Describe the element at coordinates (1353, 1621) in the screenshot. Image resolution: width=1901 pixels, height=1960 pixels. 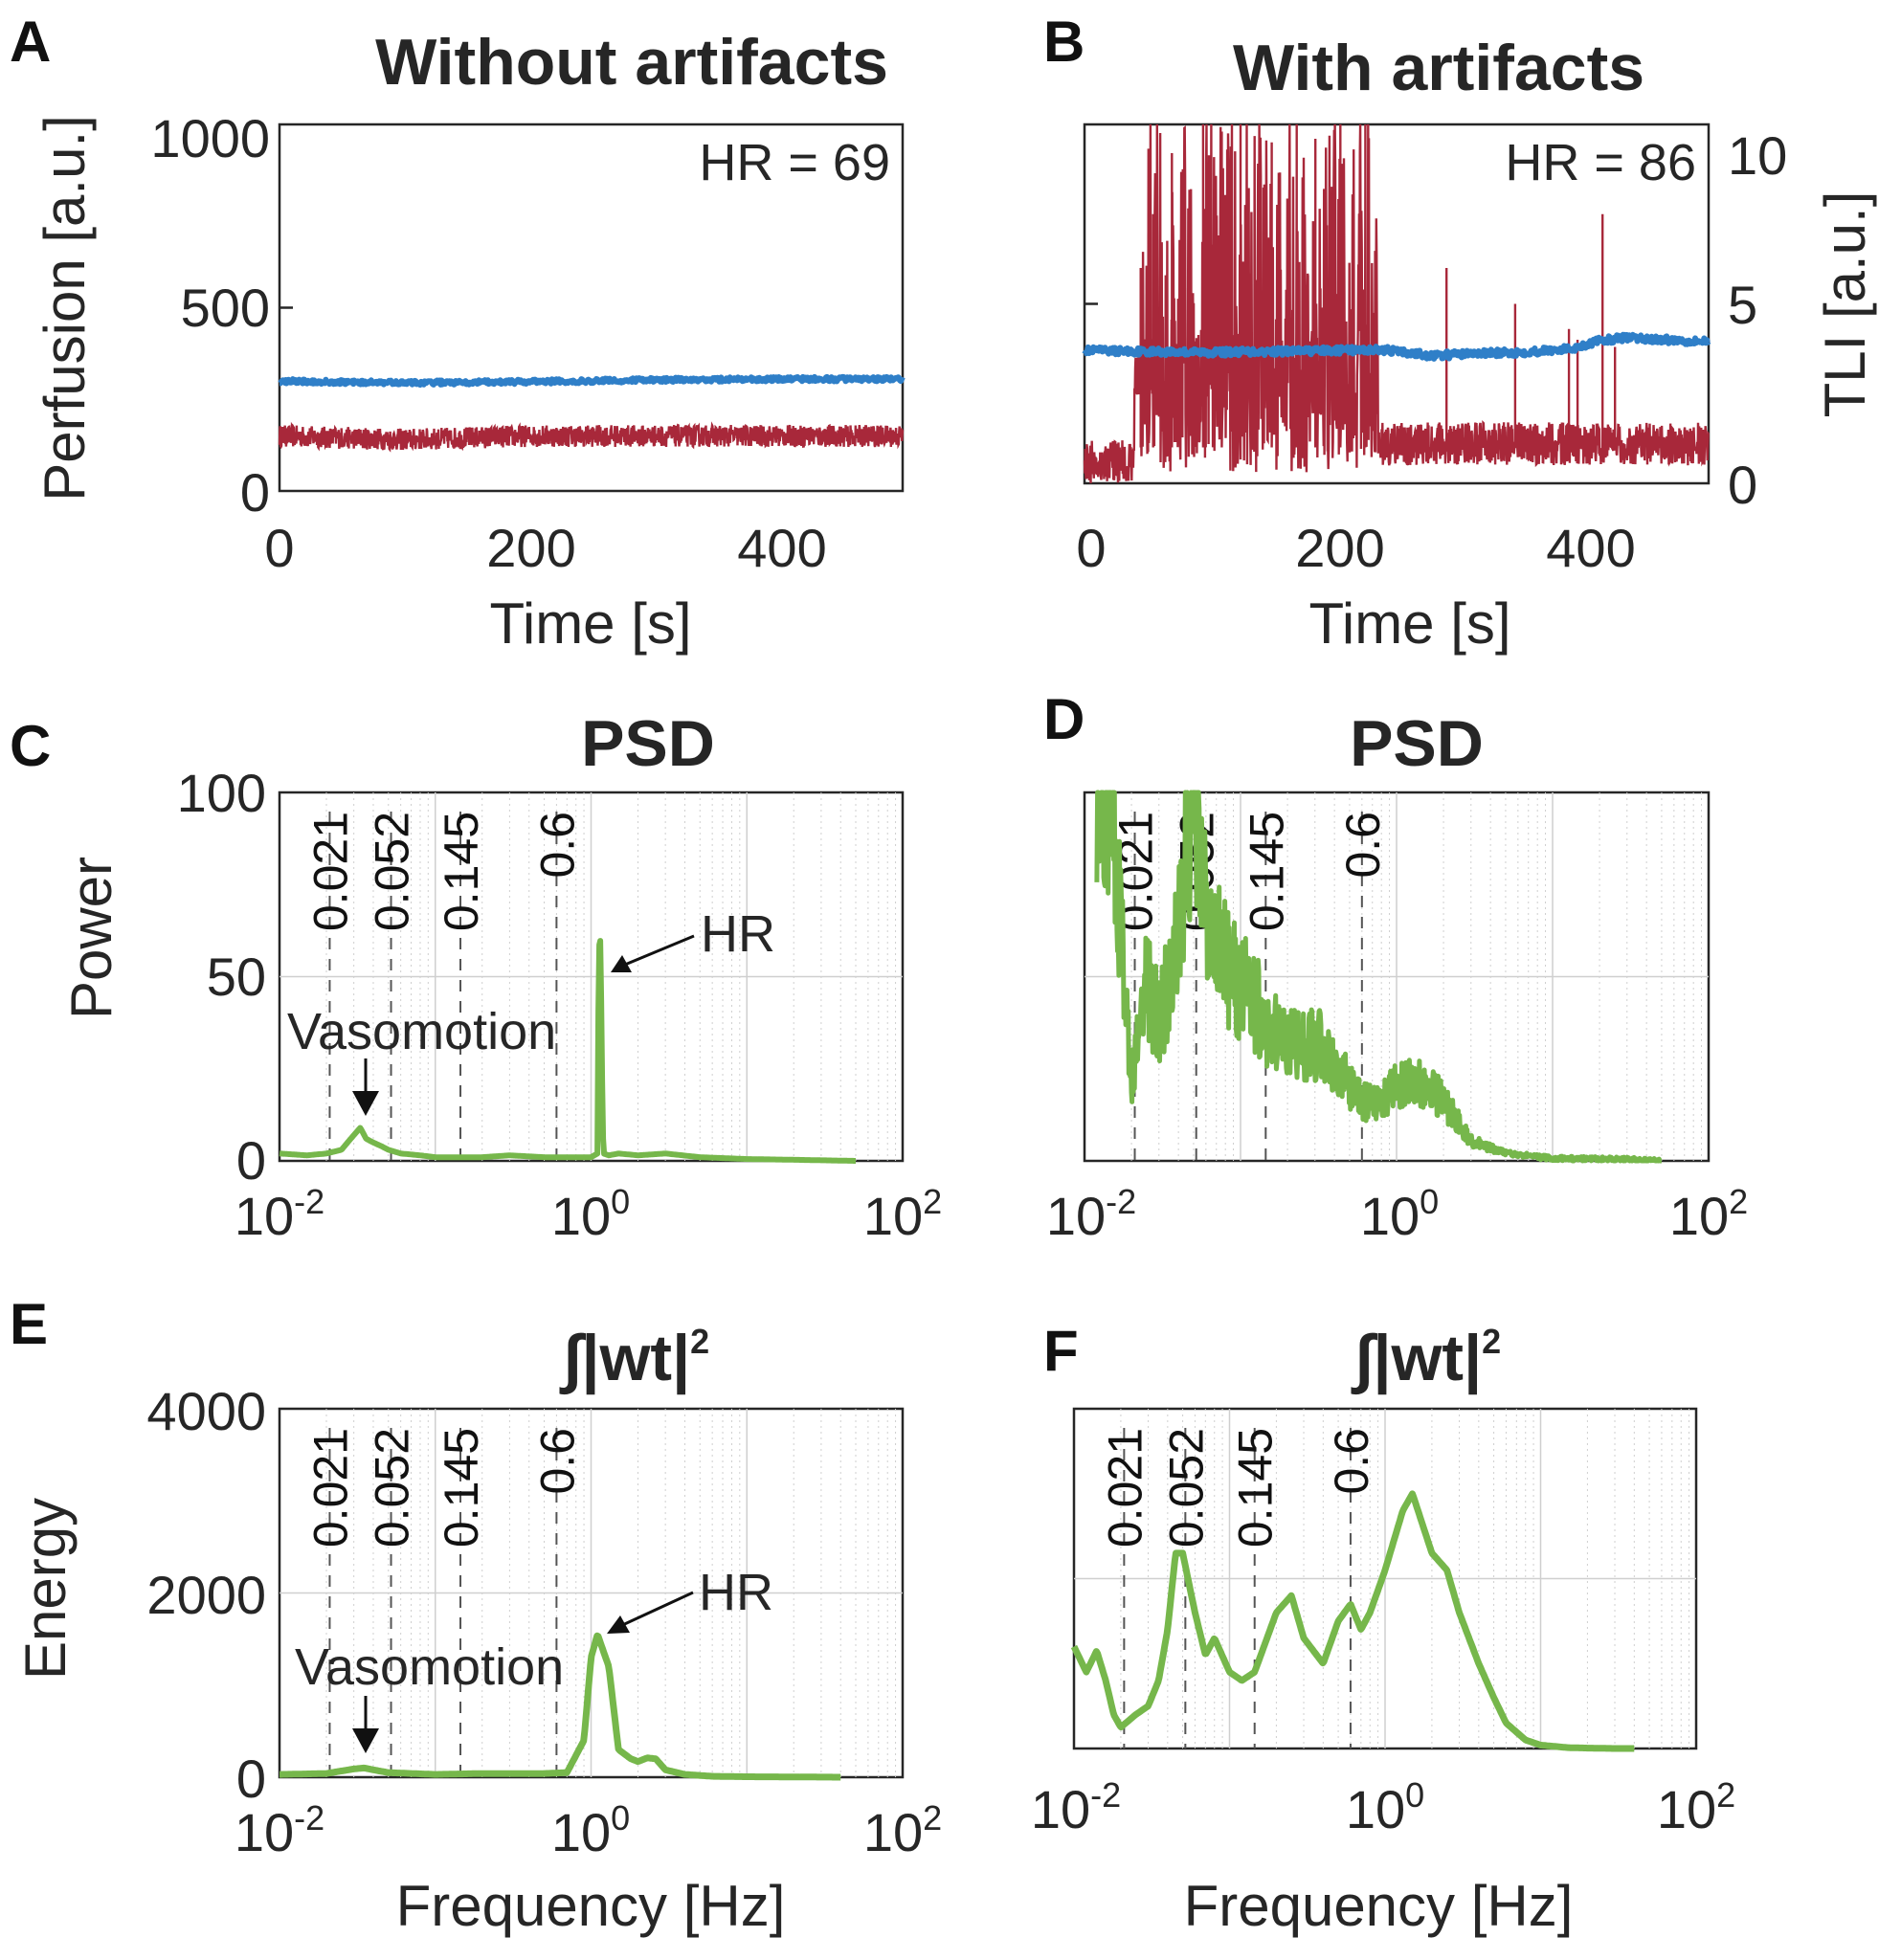
I see `series-F-spectrum` at that location.